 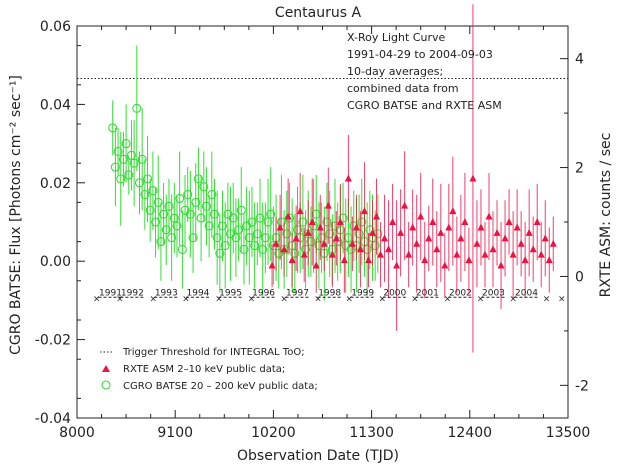 I want to click on legend-label: Trigger Threshold for INTEGRAL ToO;, so click(x=213, y=352).